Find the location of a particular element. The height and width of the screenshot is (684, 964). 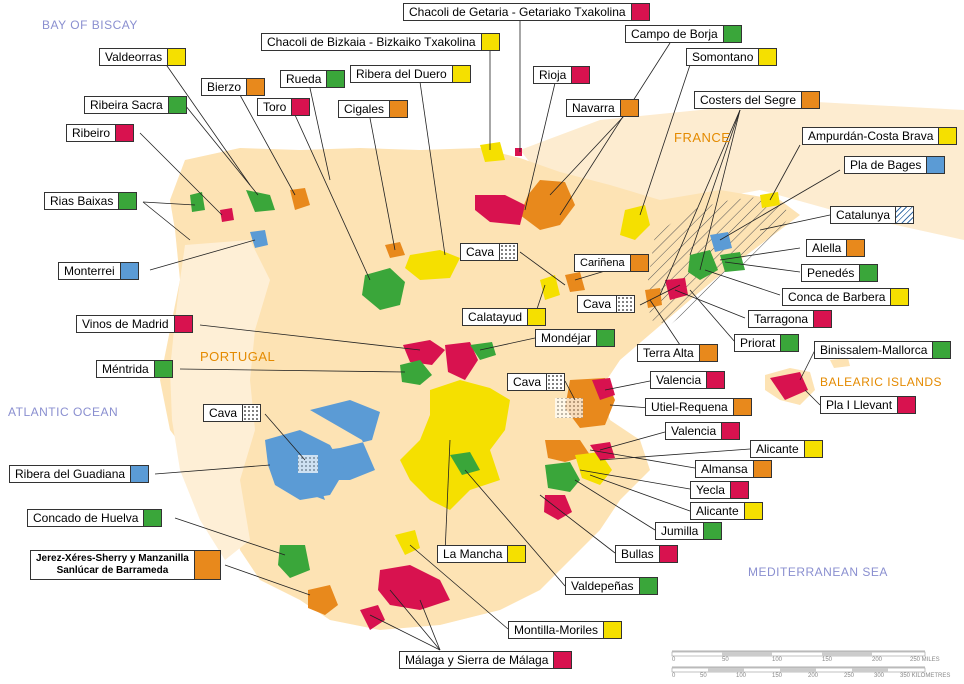

label-terra-alta: Terra Alta is located at coordinates (677, 353).